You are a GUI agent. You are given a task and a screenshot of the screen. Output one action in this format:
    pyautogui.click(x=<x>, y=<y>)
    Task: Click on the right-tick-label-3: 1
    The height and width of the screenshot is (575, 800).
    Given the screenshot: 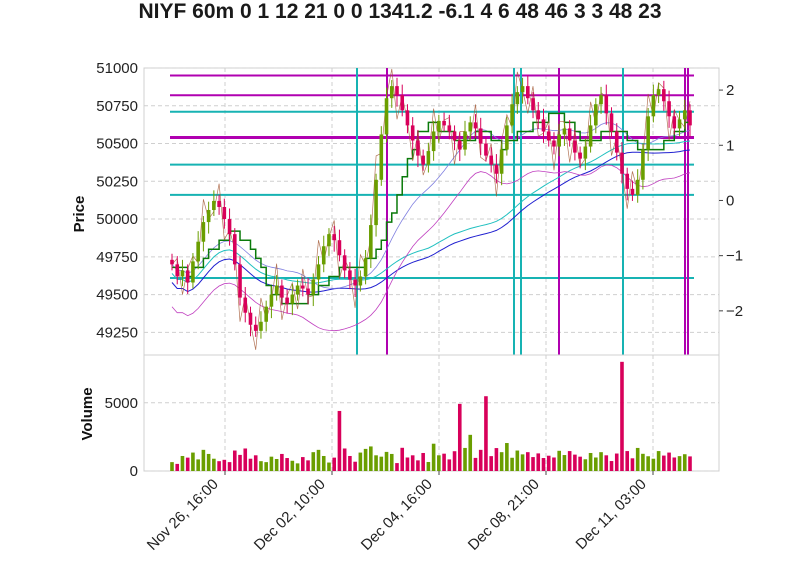 What is the action you would take?
    pyautogui.click(x=730, y=145)
    